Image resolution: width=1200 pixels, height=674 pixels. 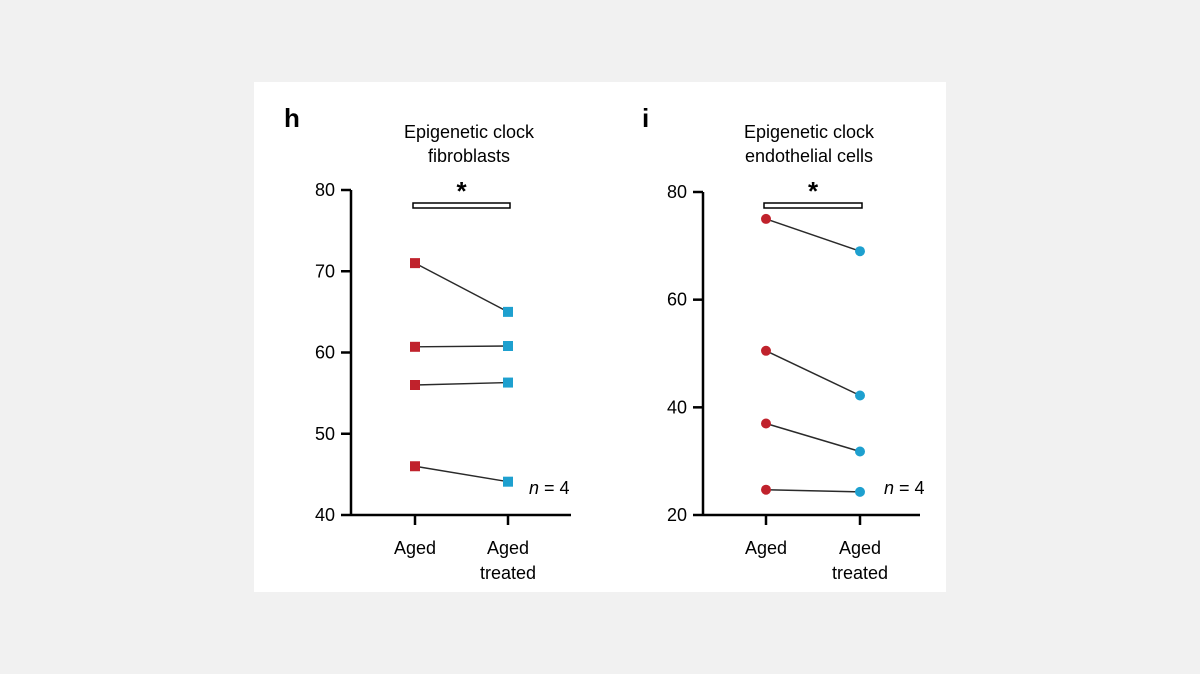 I want to click on y-tick-label: 20, so click(x=677, y=515).